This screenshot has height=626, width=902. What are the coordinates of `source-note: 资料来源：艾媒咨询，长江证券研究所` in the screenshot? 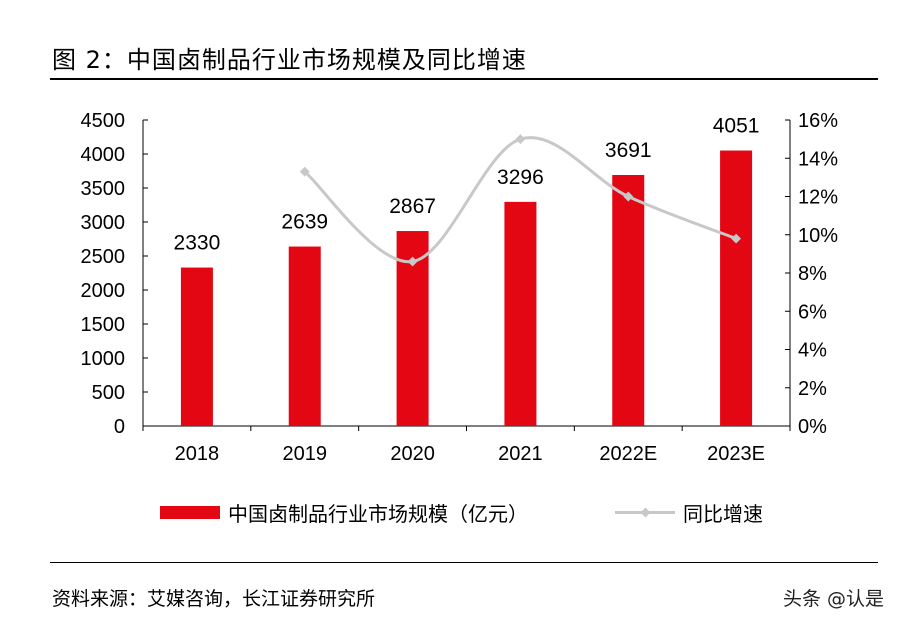 It's located at (214, 599).